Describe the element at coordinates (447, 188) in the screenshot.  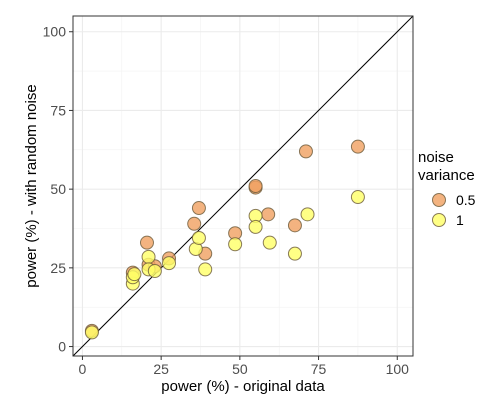
I see `legend: noise variance 0.51` at that location.